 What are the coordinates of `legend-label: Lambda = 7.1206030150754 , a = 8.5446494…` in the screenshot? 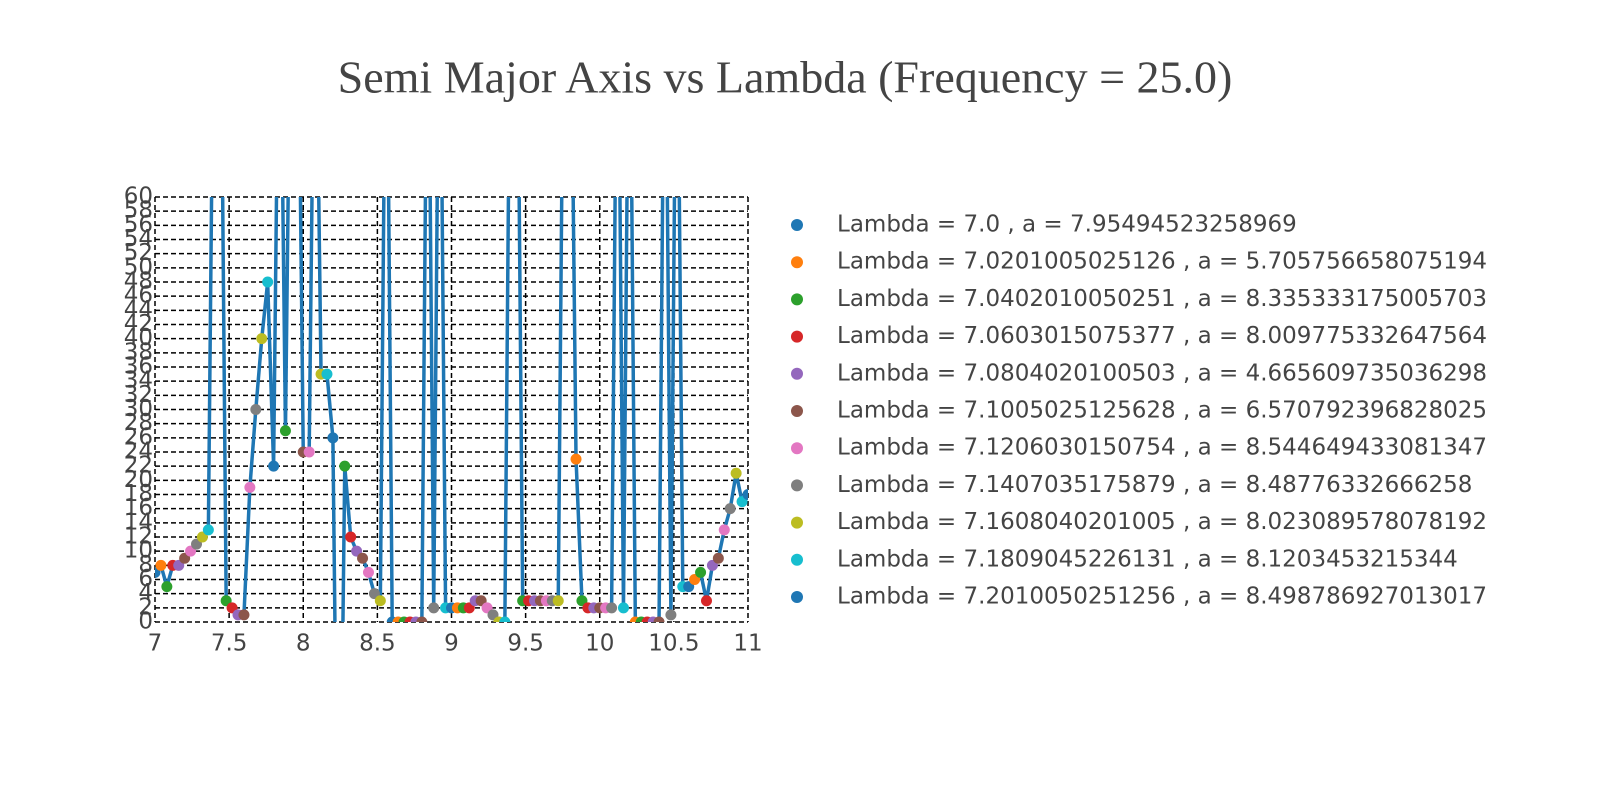 It's located at (1162, 448).